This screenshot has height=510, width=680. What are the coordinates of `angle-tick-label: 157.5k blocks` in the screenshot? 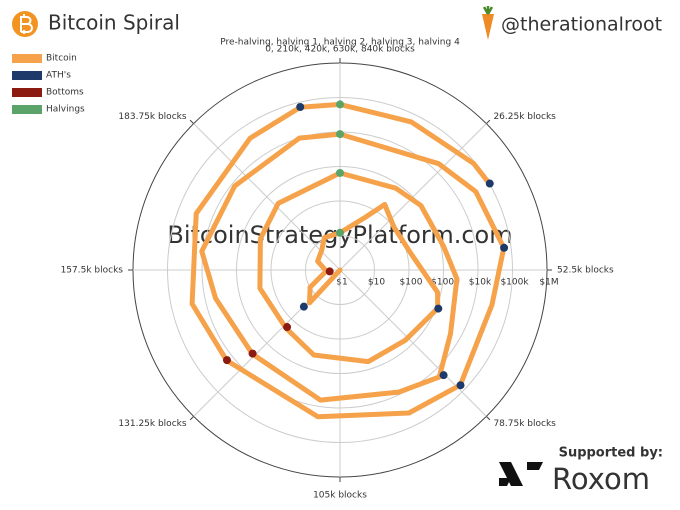 It's located at (92, 271).